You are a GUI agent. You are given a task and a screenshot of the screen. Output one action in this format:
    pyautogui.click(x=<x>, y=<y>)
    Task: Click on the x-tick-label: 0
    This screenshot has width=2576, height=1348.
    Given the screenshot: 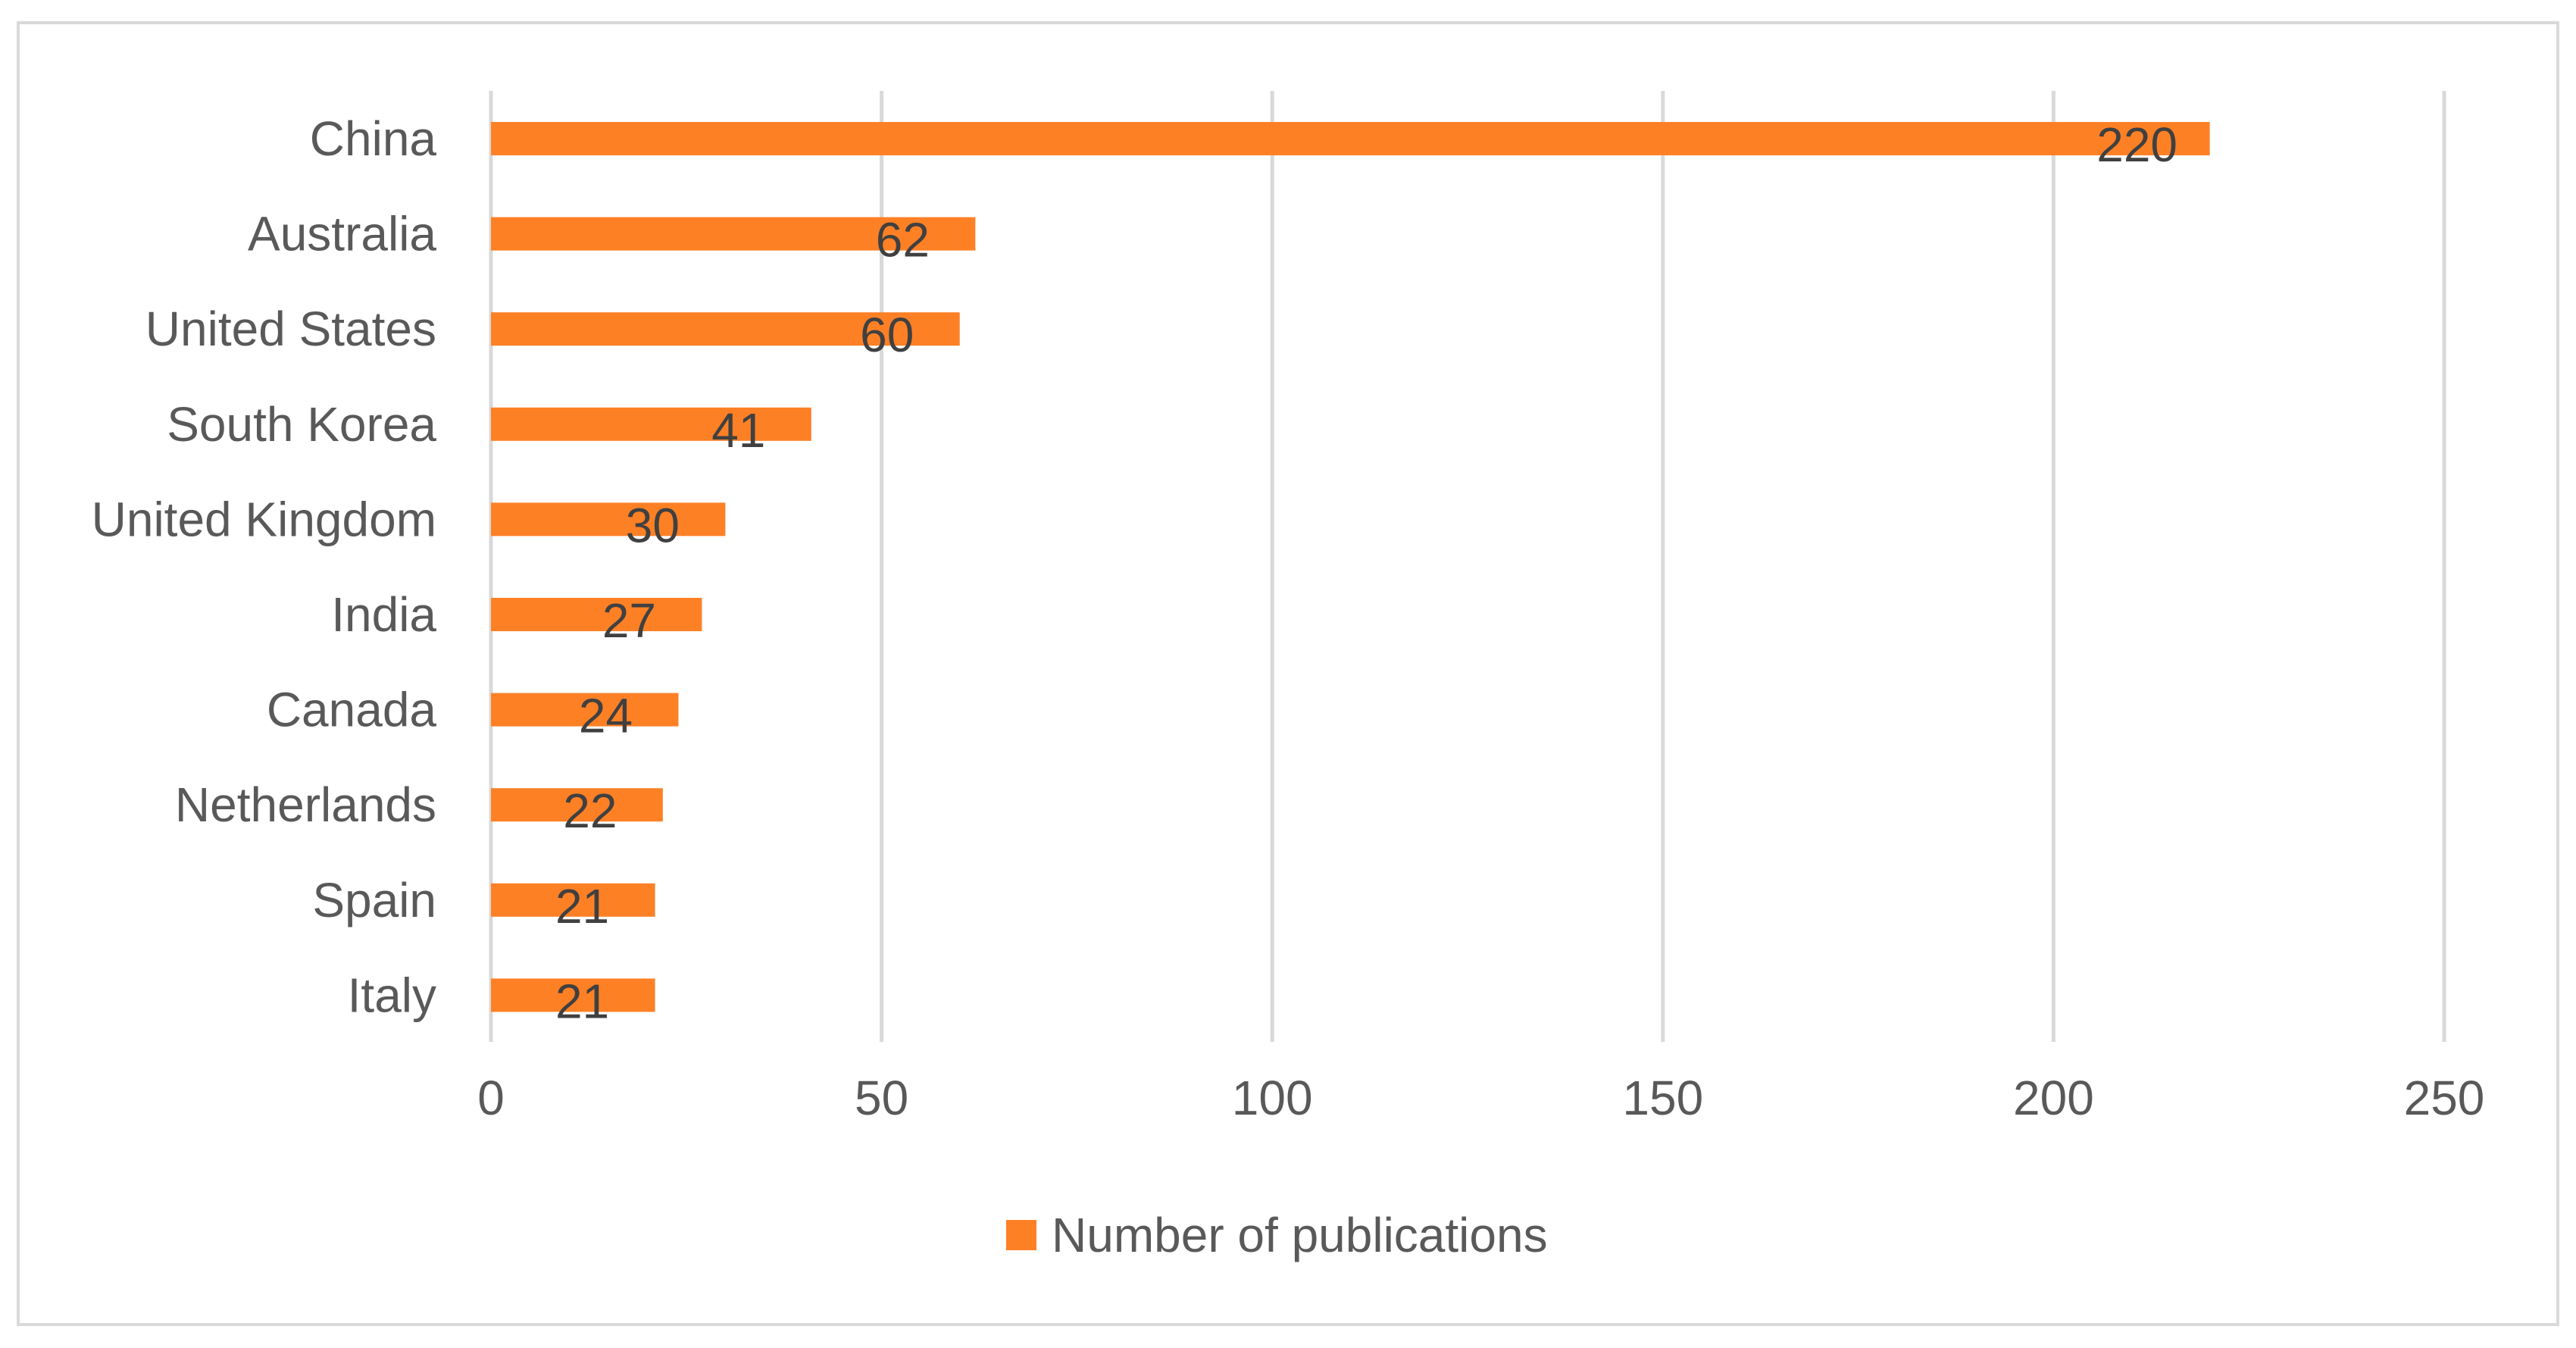 What is the action you would take?
    pyautogui.click(x=491, y=1098)
    